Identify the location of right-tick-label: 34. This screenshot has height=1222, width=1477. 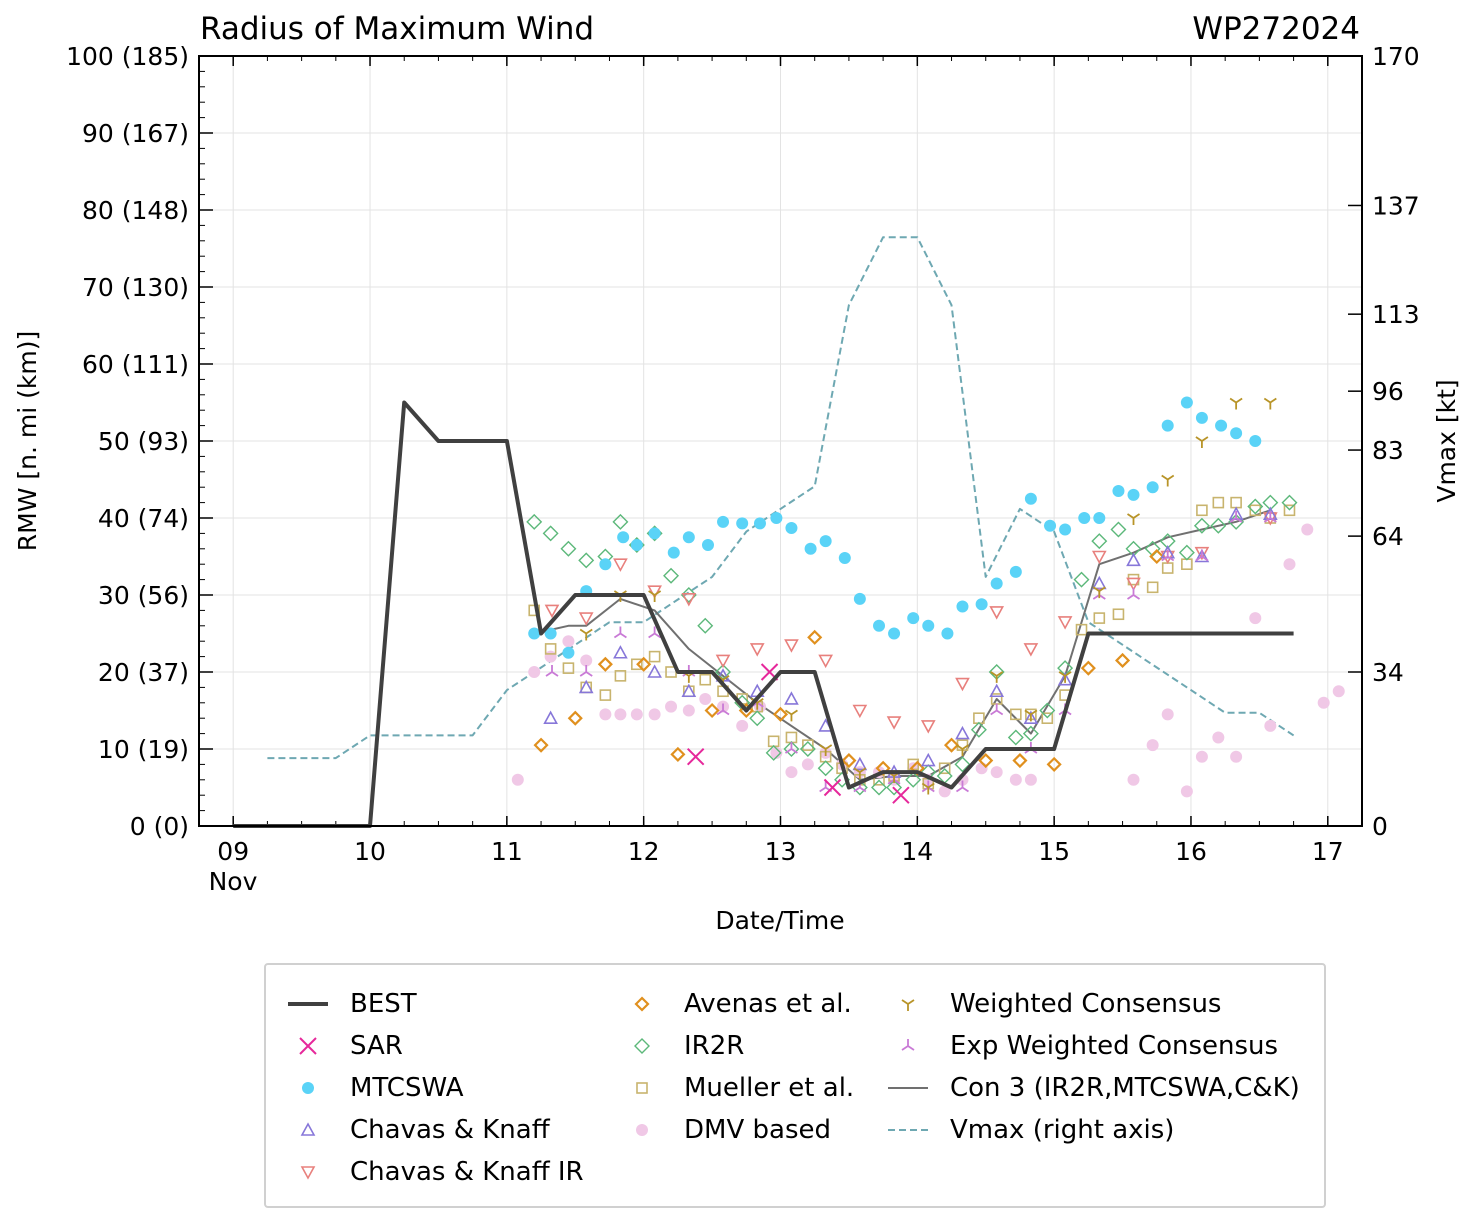
(1388, 672).